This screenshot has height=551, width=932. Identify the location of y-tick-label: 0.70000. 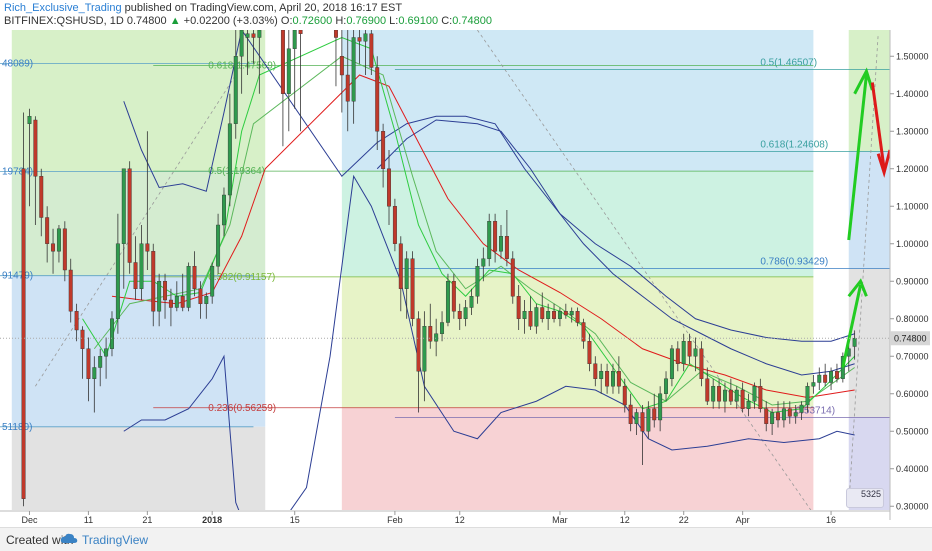
(912, 356).